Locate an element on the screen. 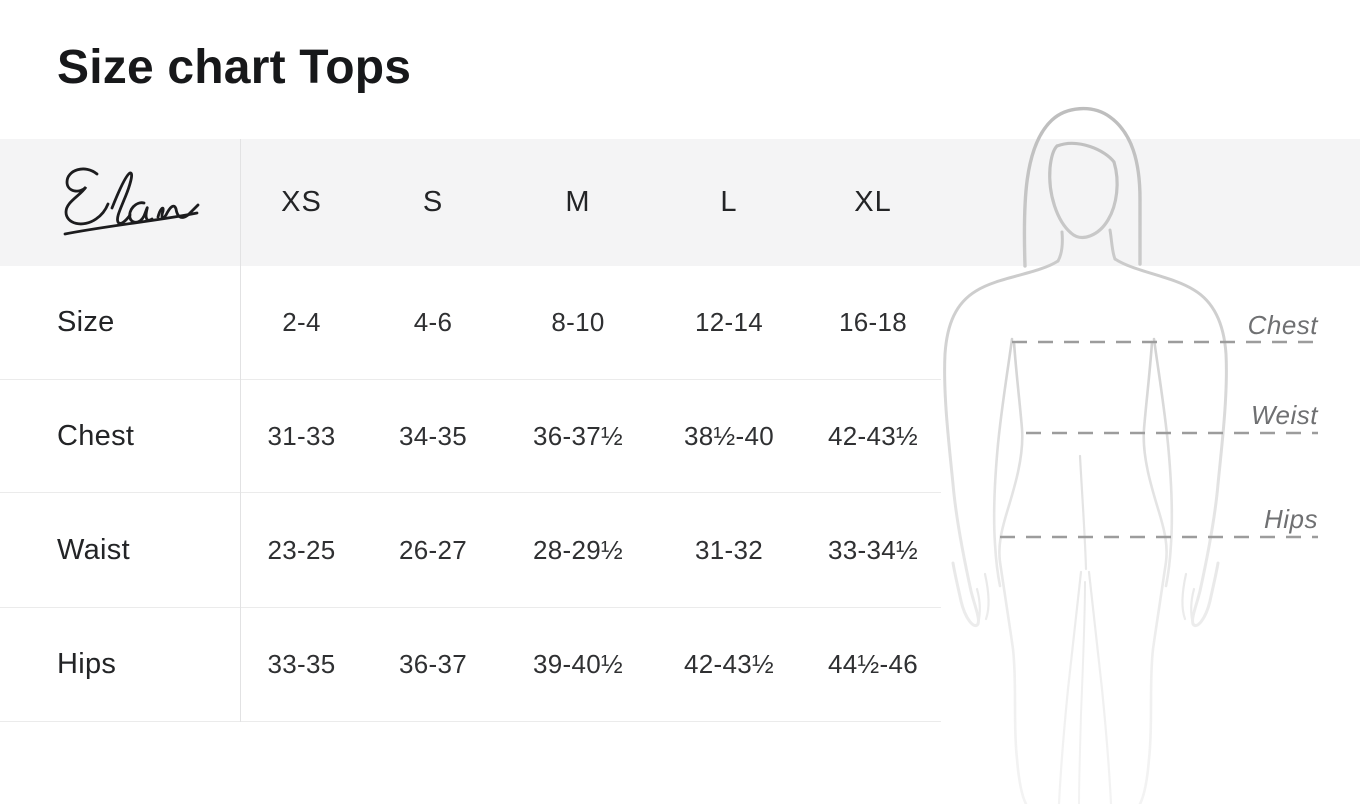 This screenshot has height=804, width=1360. chest-xs-cell: 31-33 is located at coordinates (301, 435).